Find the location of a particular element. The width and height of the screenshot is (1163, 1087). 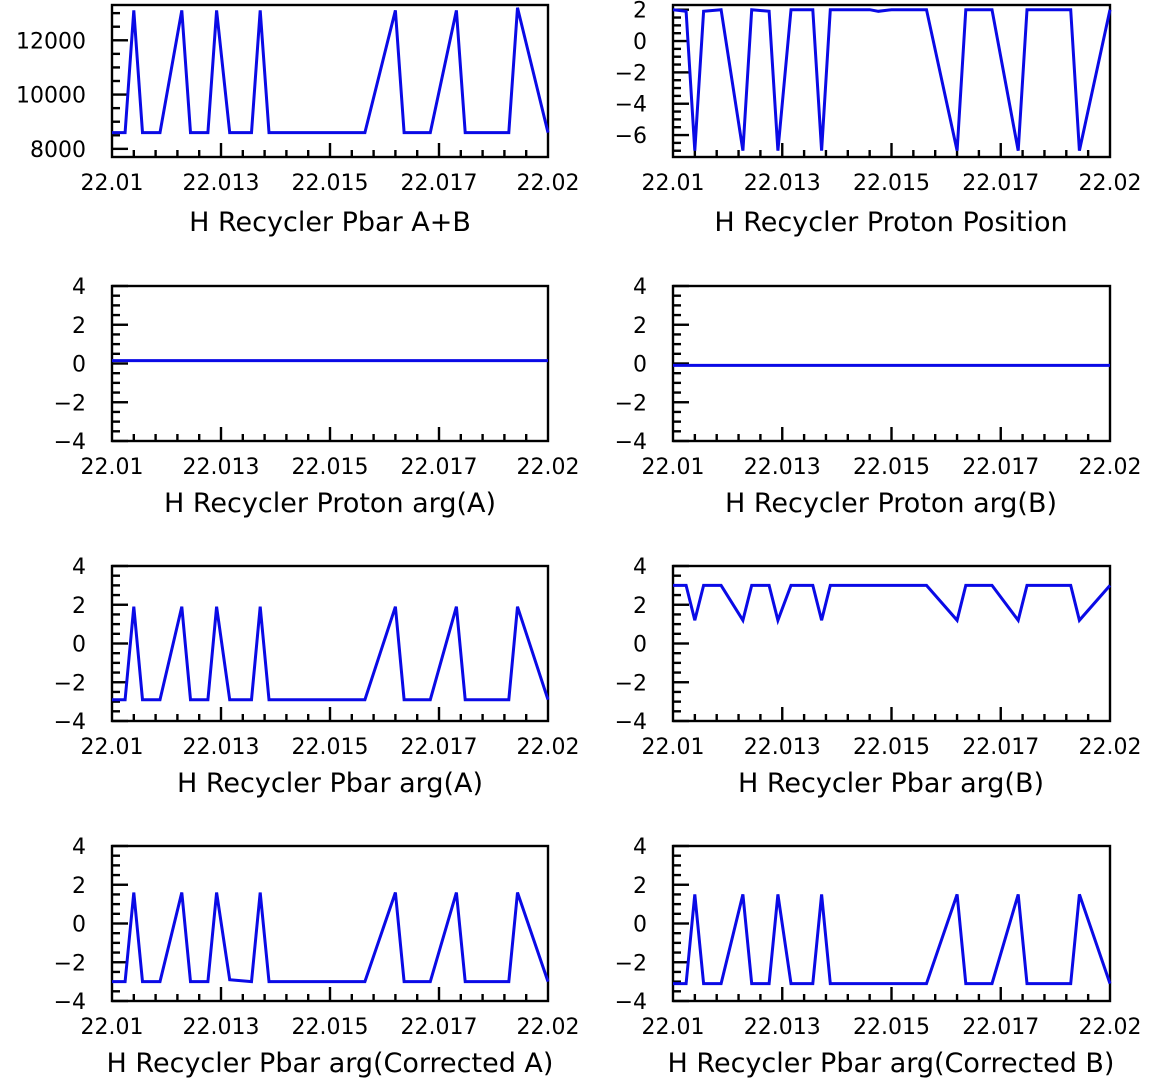

panel-title: H Recycler Proton Position is located at coordinates (890, 222).